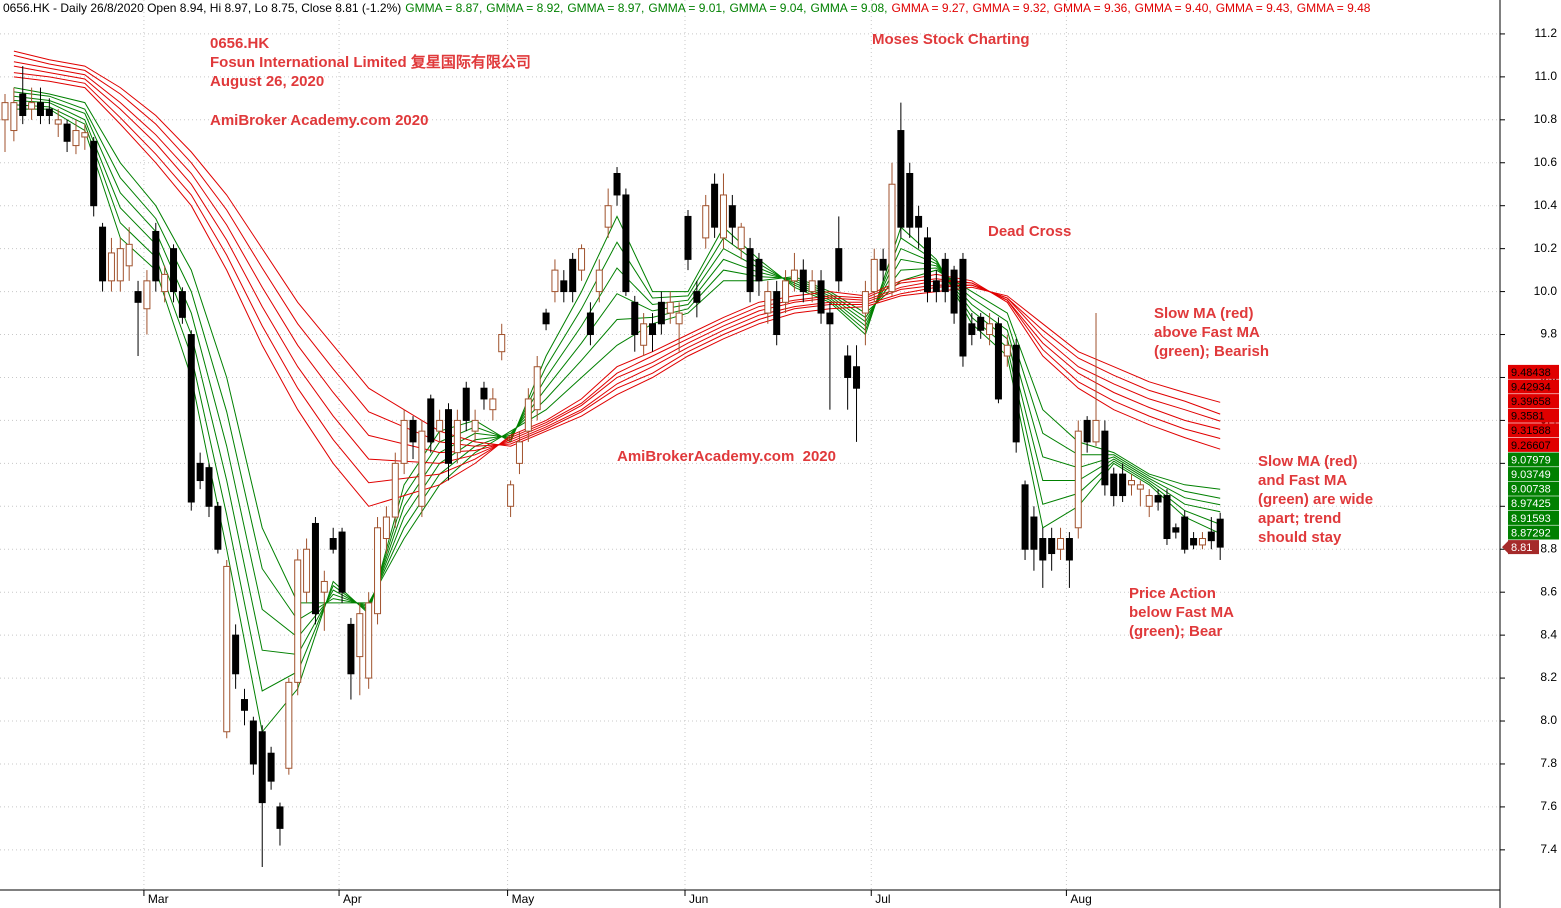  What do you see at coordinates (1546, 119) in the screenshot?
I see `y-tick-label: 10.8` at bounding box center [1546, 119].